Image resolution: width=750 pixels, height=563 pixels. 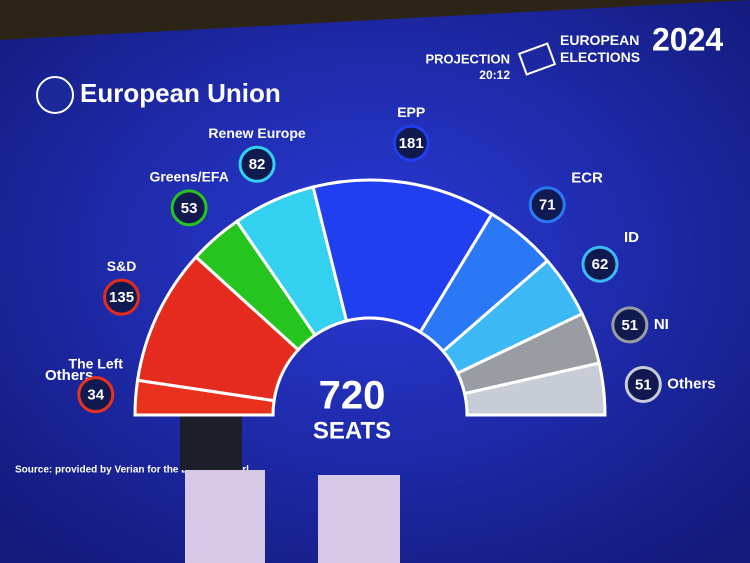 I want to click on header-label: PROJECTION, so click(x=467, y=58).